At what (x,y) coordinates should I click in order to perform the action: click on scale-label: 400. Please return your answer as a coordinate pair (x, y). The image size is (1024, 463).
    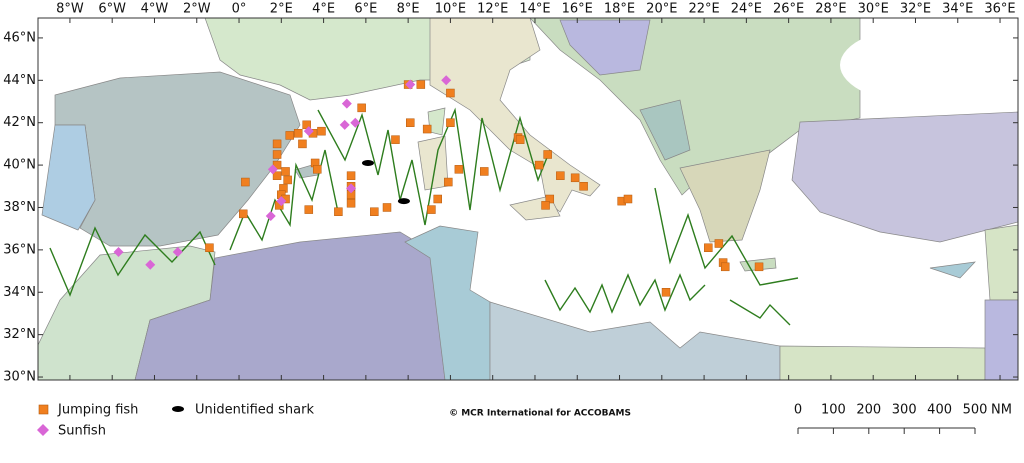
    Looking at the image, I should click on (939, 410).